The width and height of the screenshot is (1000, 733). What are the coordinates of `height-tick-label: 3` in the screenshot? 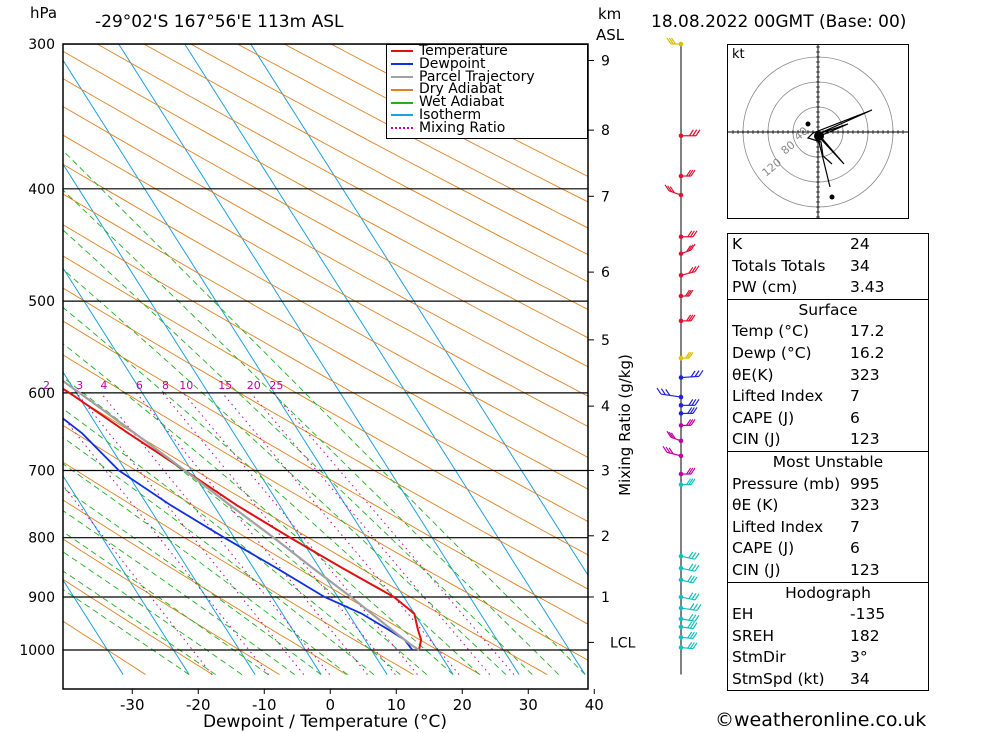 It's located at (605, 471).